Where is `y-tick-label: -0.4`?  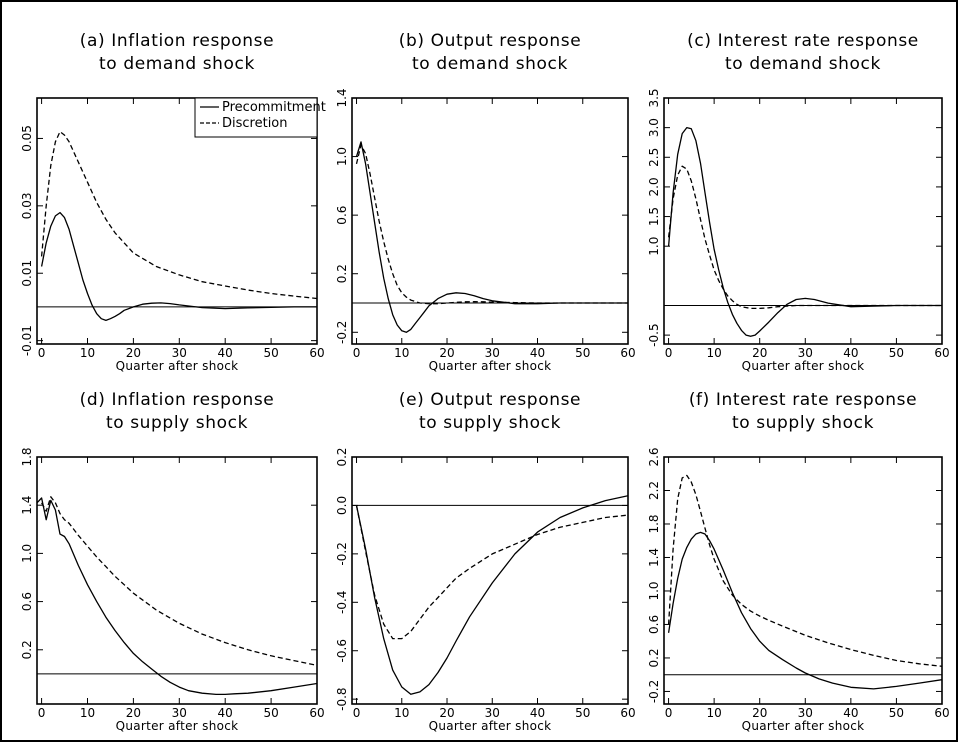 y-tick-label: -0.4 is located at coordinates (342, 602).